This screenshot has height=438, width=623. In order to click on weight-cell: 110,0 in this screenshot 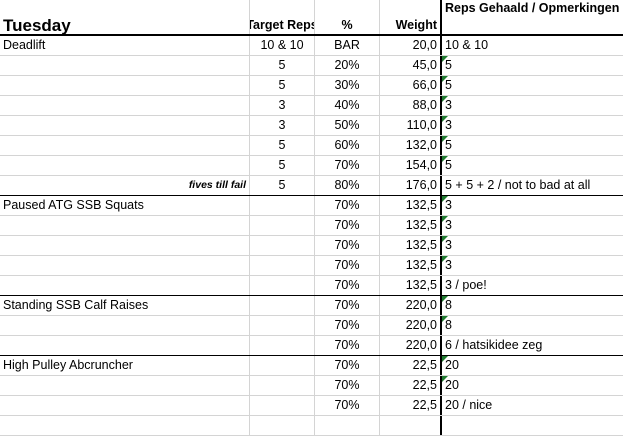, I will do `click(411, 125)`.